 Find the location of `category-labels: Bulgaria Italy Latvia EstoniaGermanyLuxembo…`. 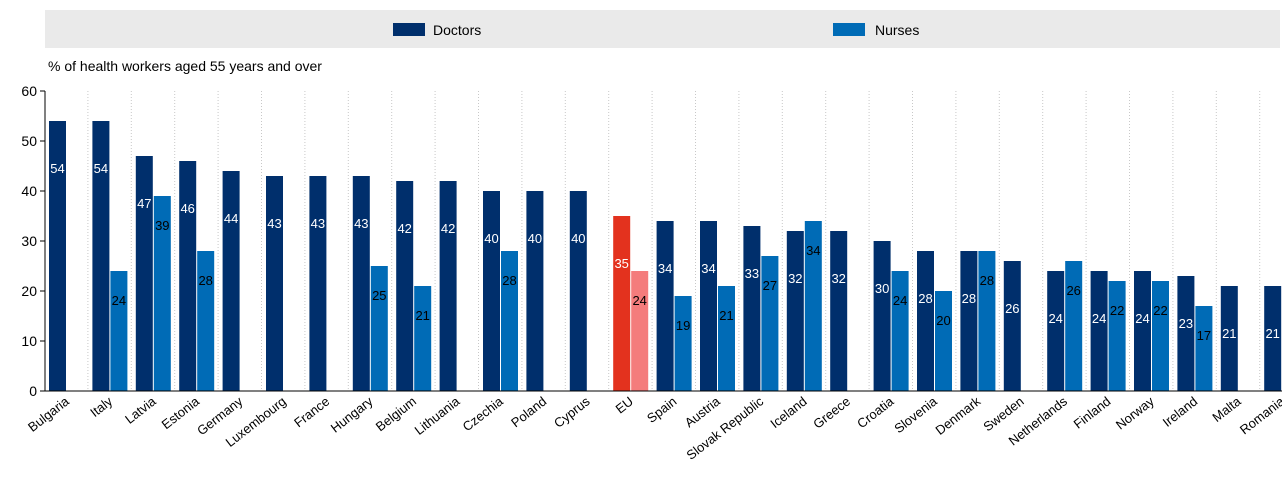

category-labels: Bulgaria Italy Latvia EstoniaGermanyLuxembo… is located at coordinates (653, 428).